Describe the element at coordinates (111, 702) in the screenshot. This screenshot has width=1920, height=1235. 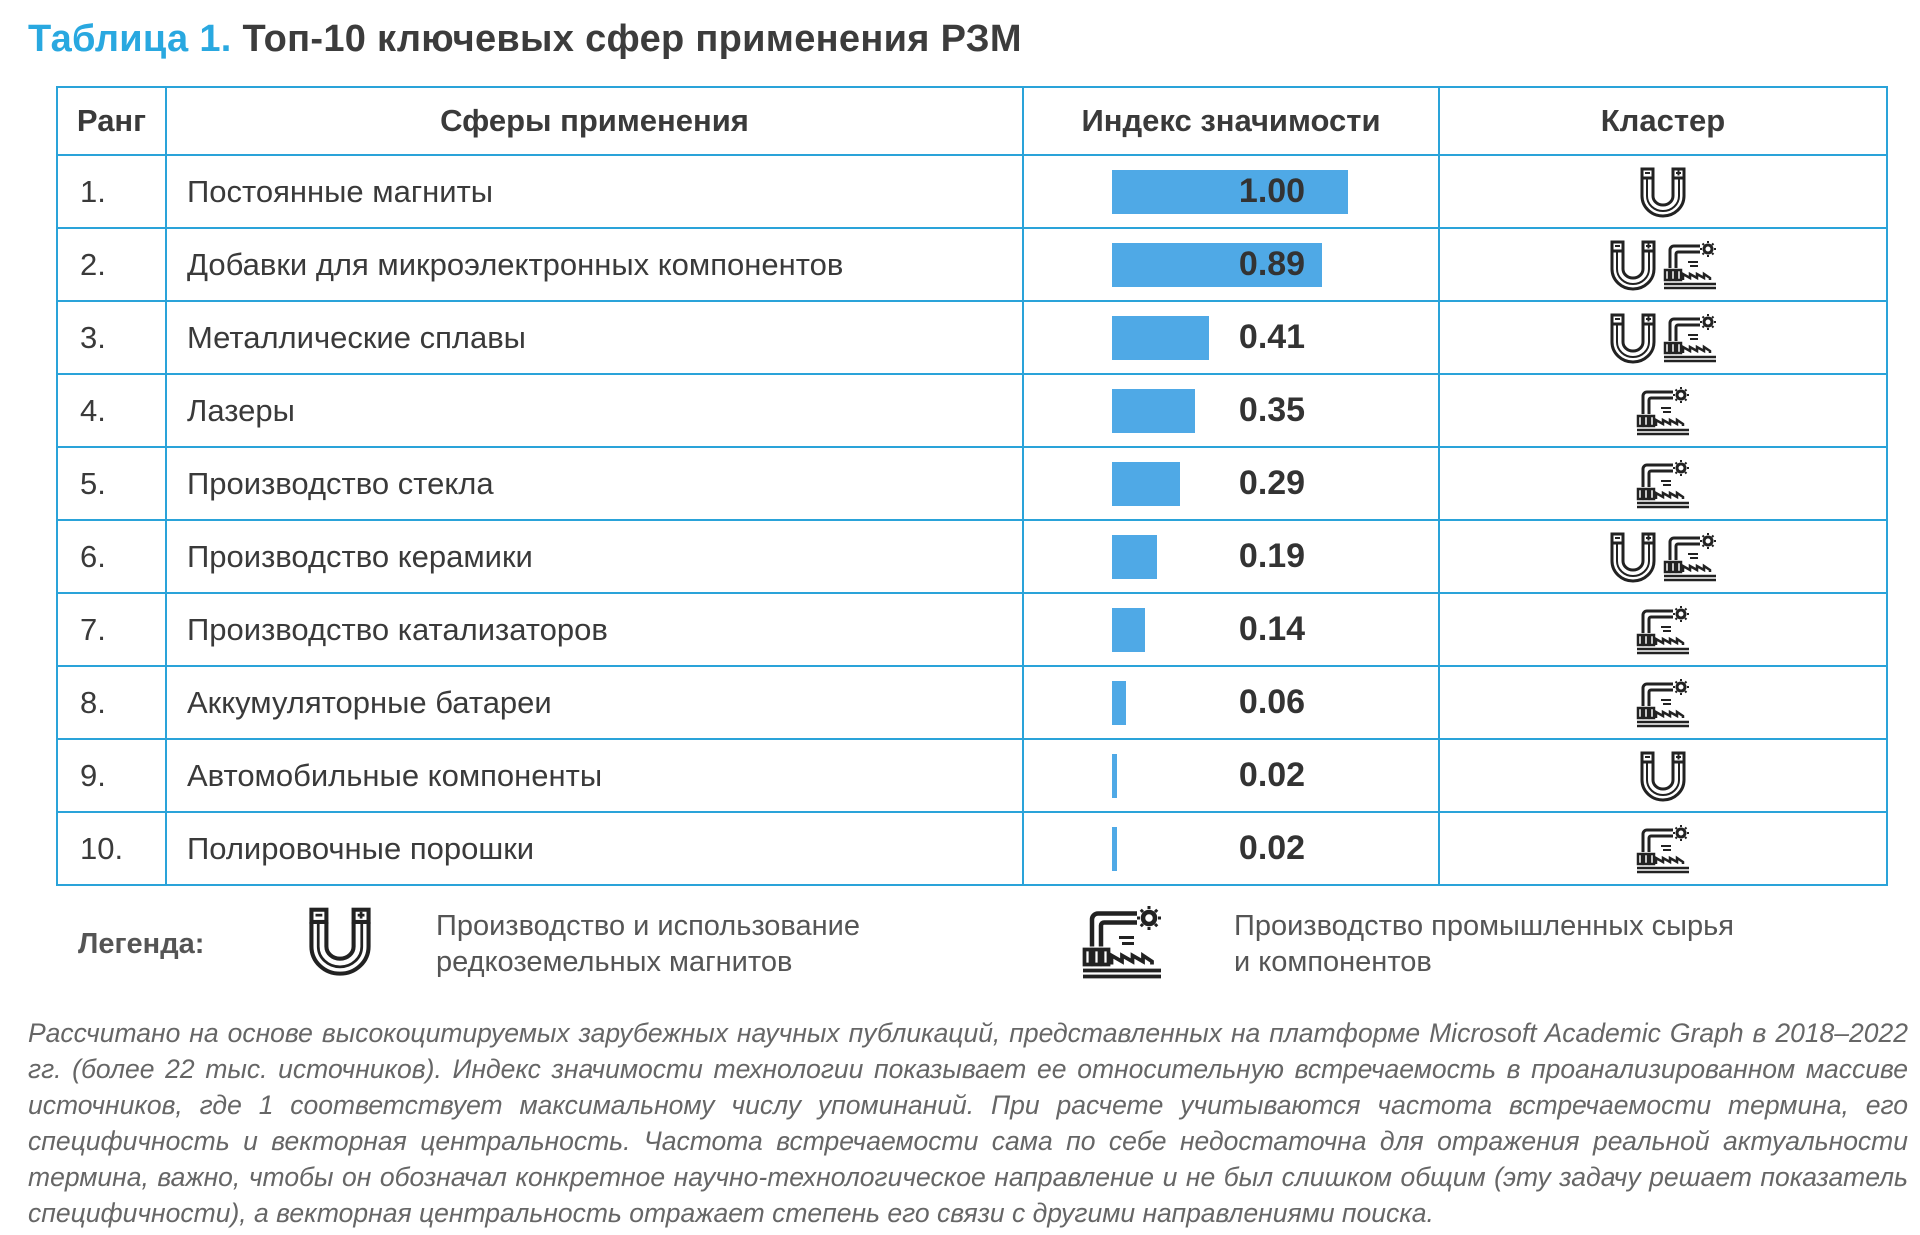
I see `row-rank: 8.` at that location.